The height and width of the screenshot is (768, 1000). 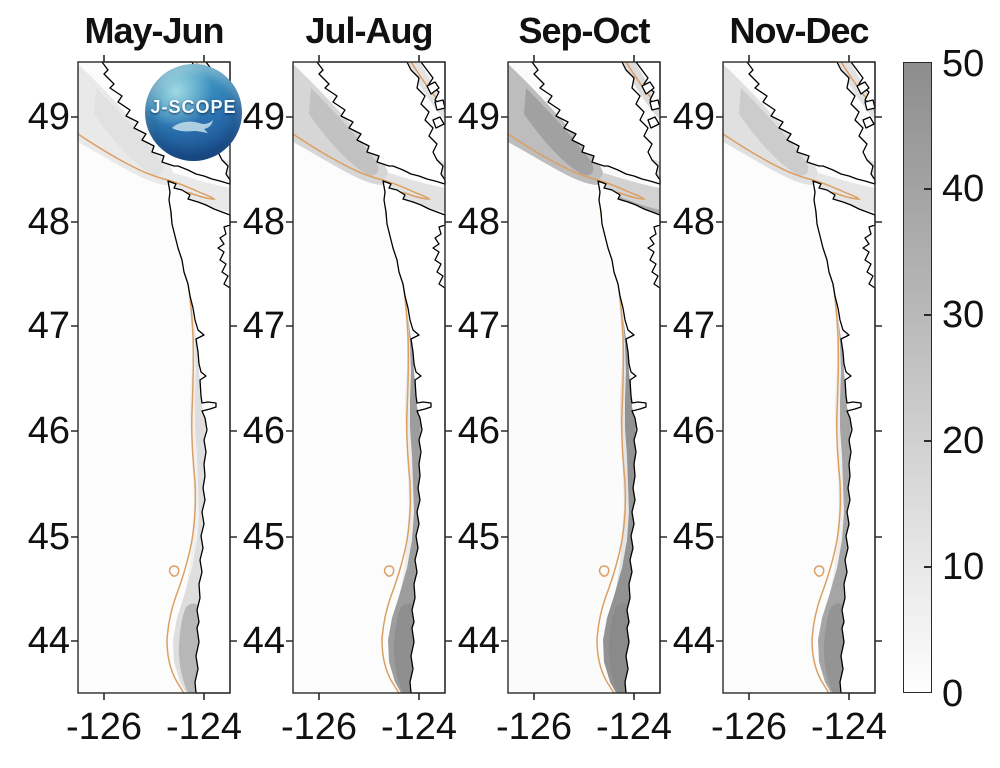 What do you see at coordinates (799, 30) in the screenshot?
I see `panel-title-novdec: Nov-Dec` at bounding box center [799, 30].